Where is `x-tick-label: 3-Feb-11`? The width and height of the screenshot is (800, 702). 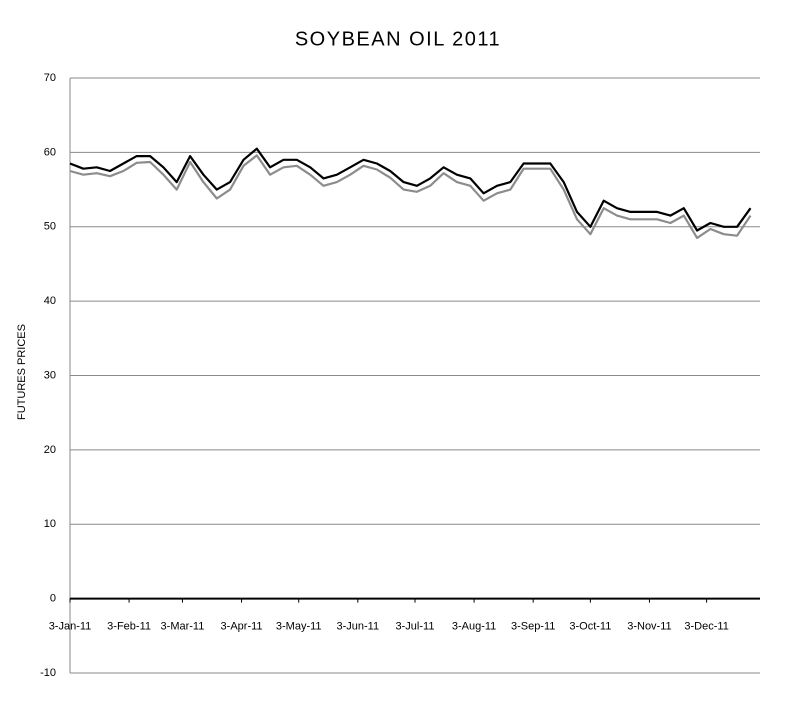 x-tick-label: 3-Feb-11 is located at coordinates (129, 627).